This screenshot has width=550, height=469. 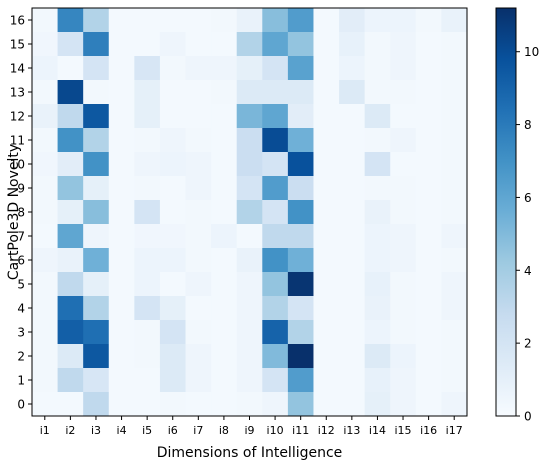 I want to click on y-tick-label: 10, so click(x=17, y=165).